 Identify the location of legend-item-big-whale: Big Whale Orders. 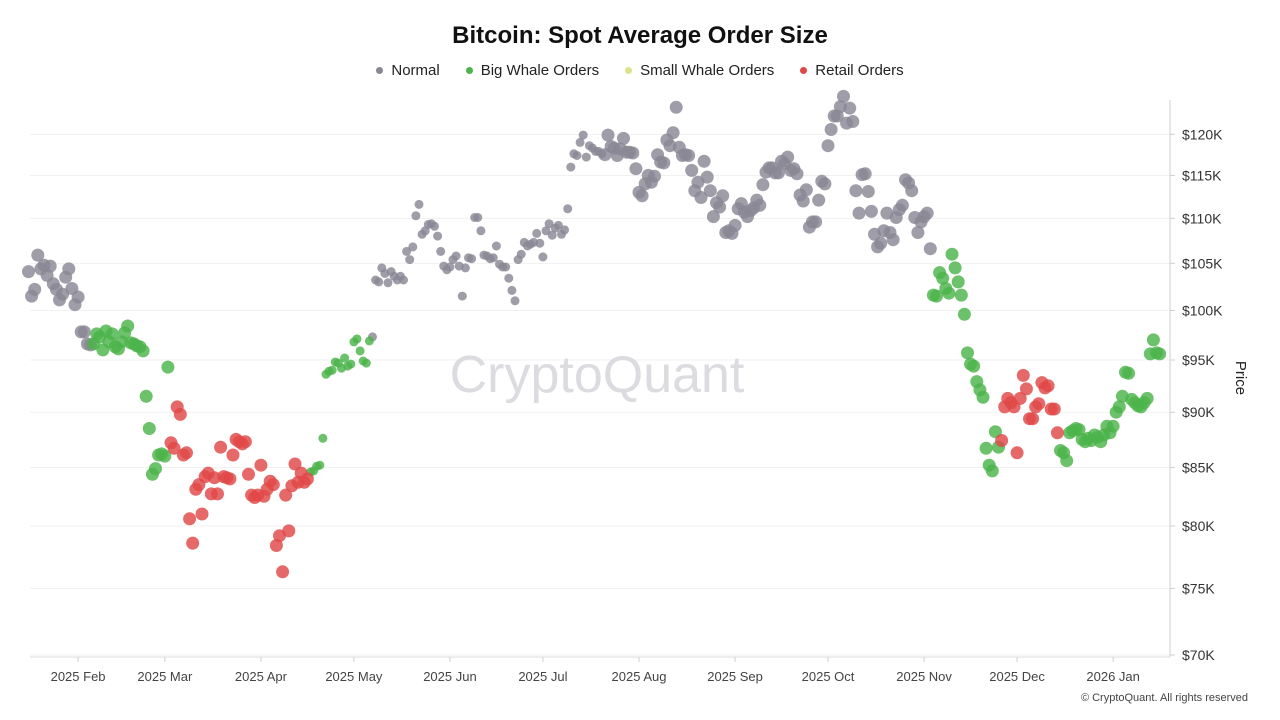
(532, 70).